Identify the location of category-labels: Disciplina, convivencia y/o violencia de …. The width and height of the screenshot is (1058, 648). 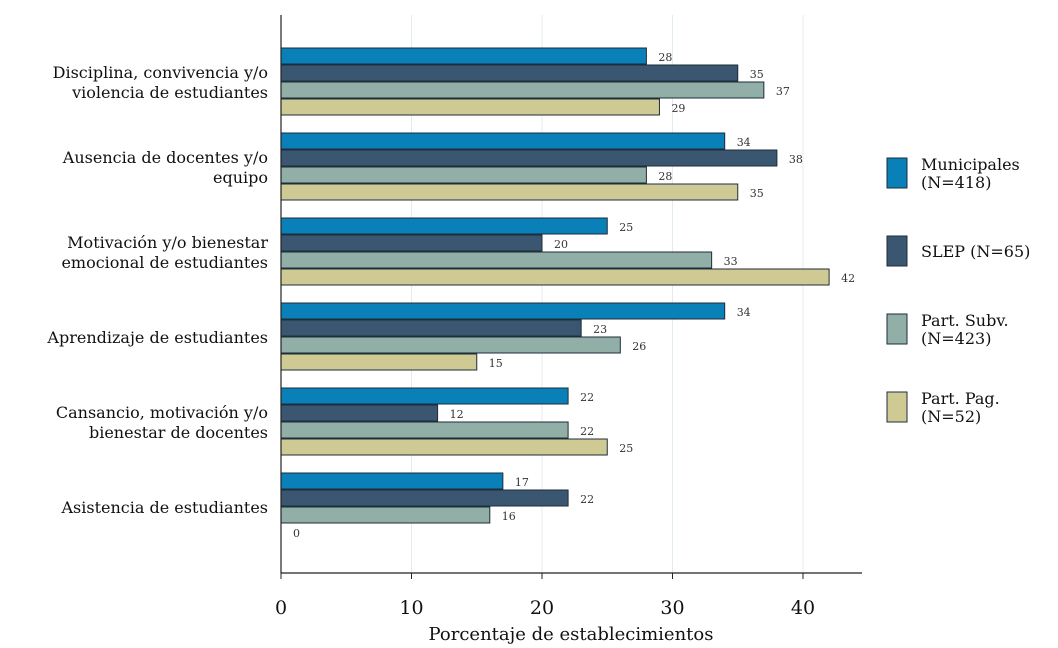
(157, 290).